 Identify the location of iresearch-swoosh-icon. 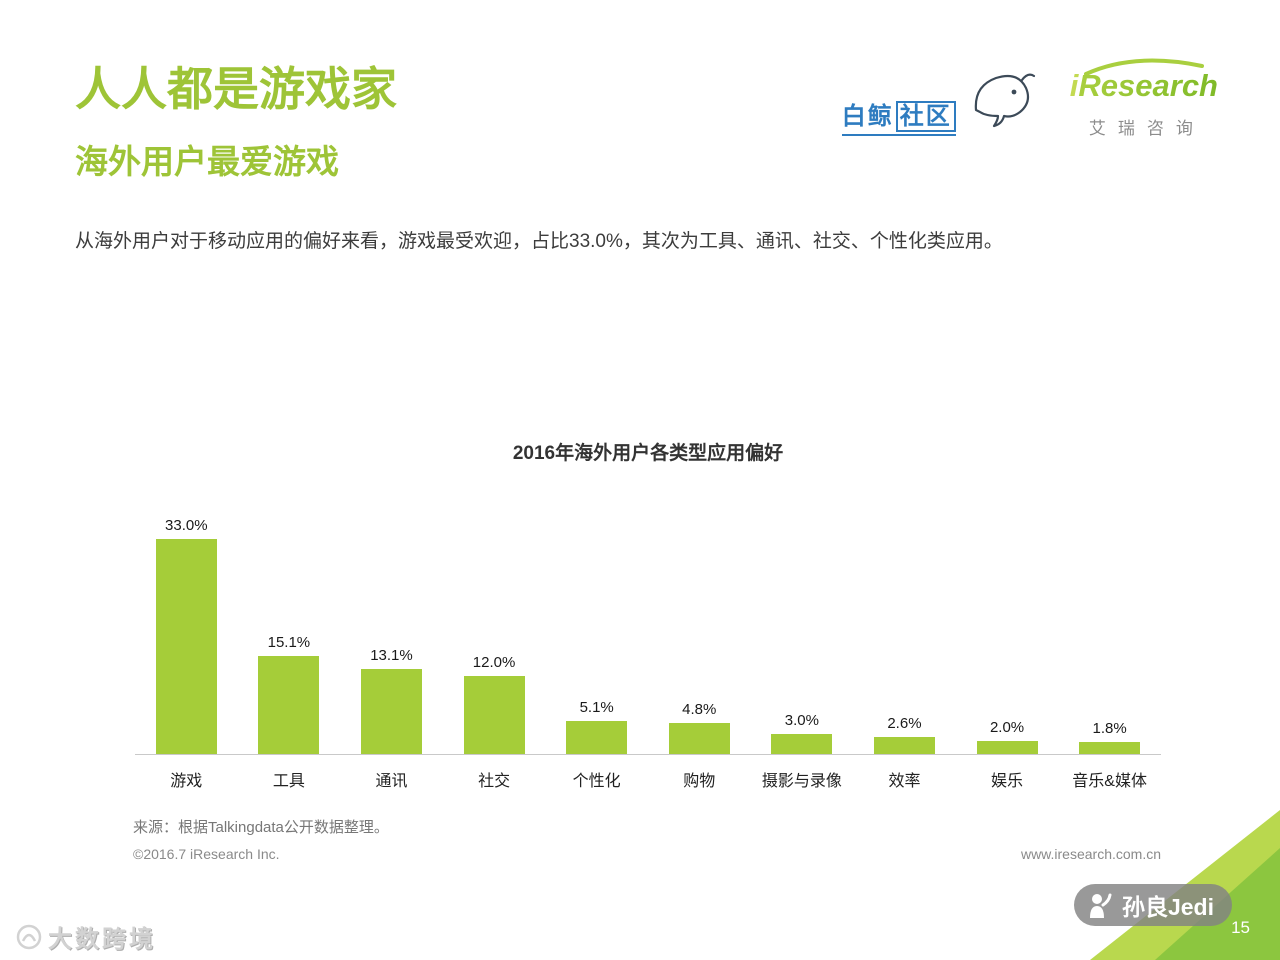
(1143, 67).